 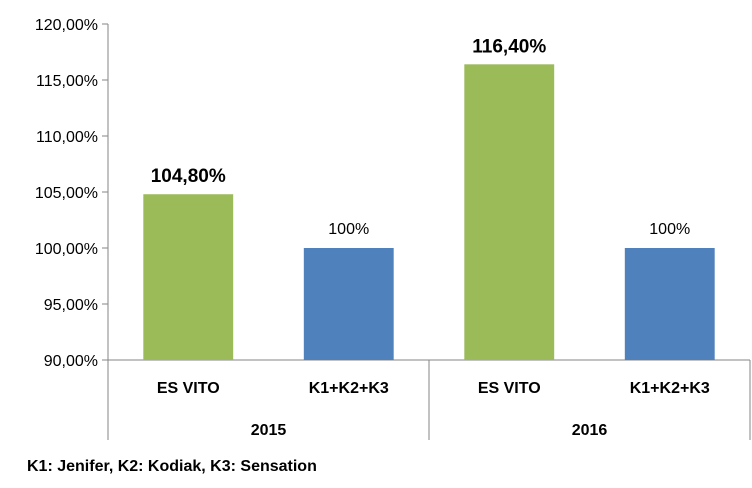 What do you see at coordinates (71, 305) in the screenshot?
I see `y-tick-label: 95,00%` at bounding box center [71, 305].